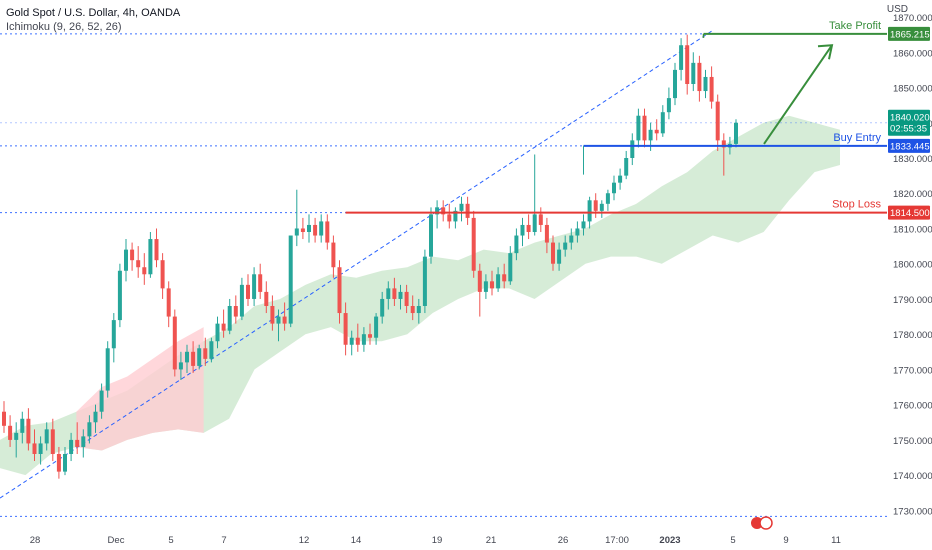 This screenshot has width=932, height=550. Describe the element at coordinates (836, 540) in the screenshot. I see `time-tick-label: 11` at that location.